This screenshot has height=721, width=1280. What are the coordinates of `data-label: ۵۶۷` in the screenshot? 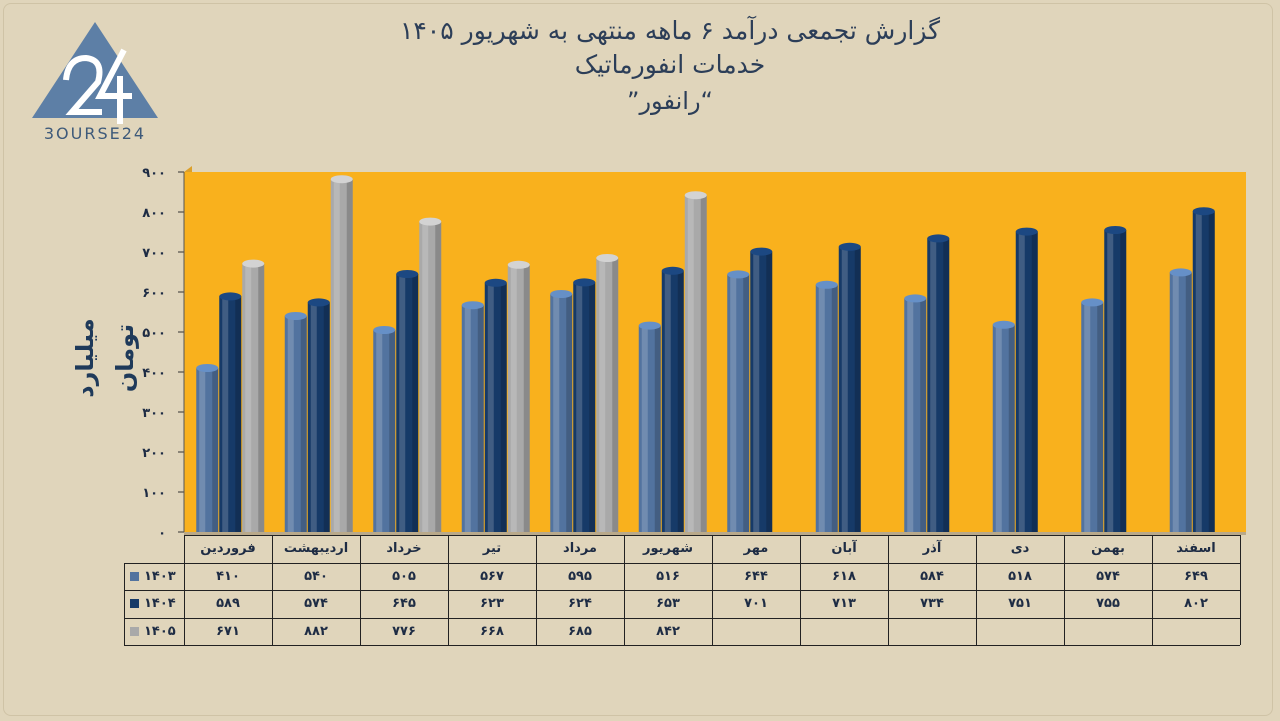 It's located at (492, 576).